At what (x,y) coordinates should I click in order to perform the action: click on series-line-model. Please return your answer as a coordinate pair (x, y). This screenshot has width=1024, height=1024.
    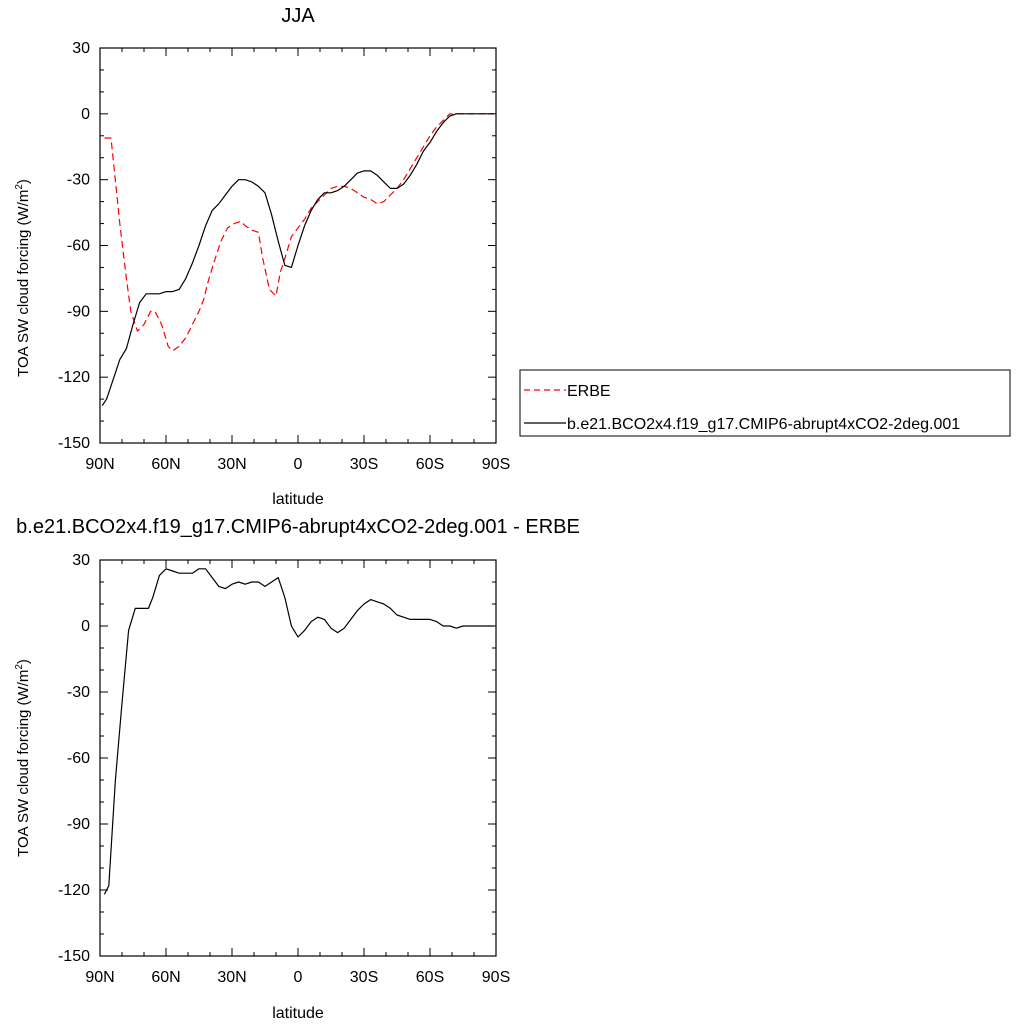
    Looking at the image, I should click on (297, 260).